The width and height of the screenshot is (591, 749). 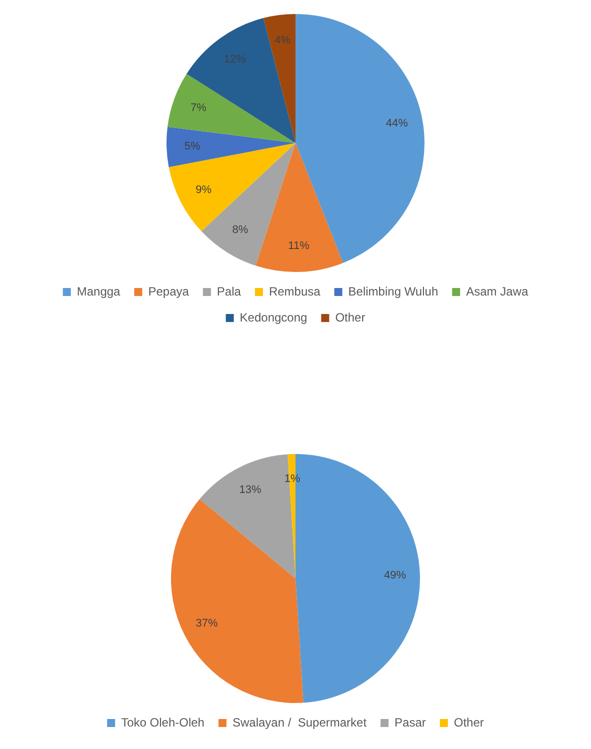 I want to click on data-label: 49%, so click(x=395, y=575).